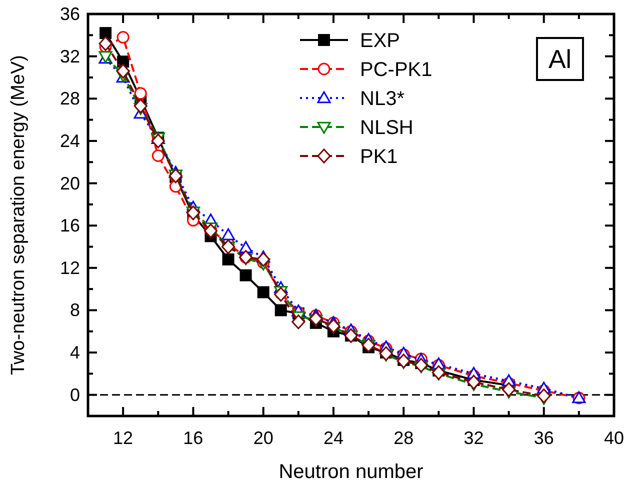  What do you see at coordinates (75, 394) in the screenshot?
I see `y-tick-label: 0` at bounding box center [75, 394].